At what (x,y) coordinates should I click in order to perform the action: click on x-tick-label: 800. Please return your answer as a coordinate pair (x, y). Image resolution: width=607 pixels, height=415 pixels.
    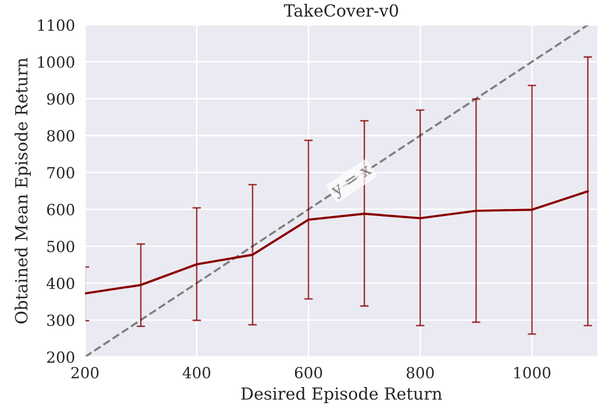
    Looking at the image, I should click on (420, 372).